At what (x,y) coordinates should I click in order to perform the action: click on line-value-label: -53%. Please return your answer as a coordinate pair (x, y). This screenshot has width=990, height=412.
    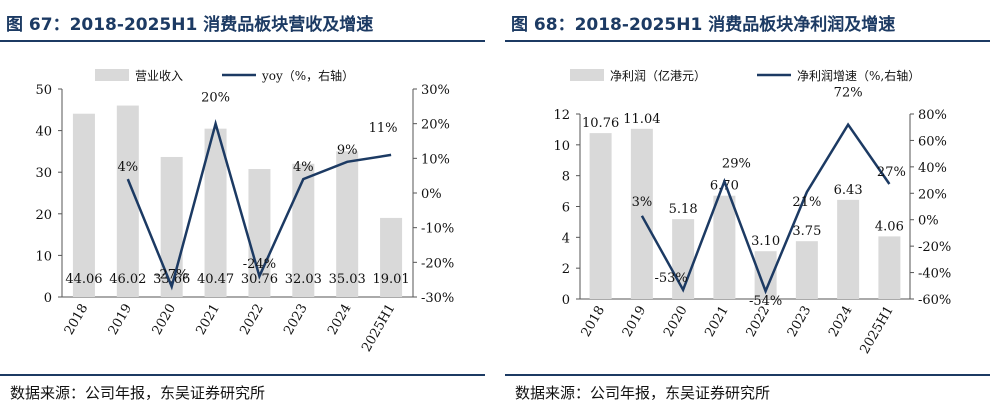
    Looking at the image, I should click on (670, 278).